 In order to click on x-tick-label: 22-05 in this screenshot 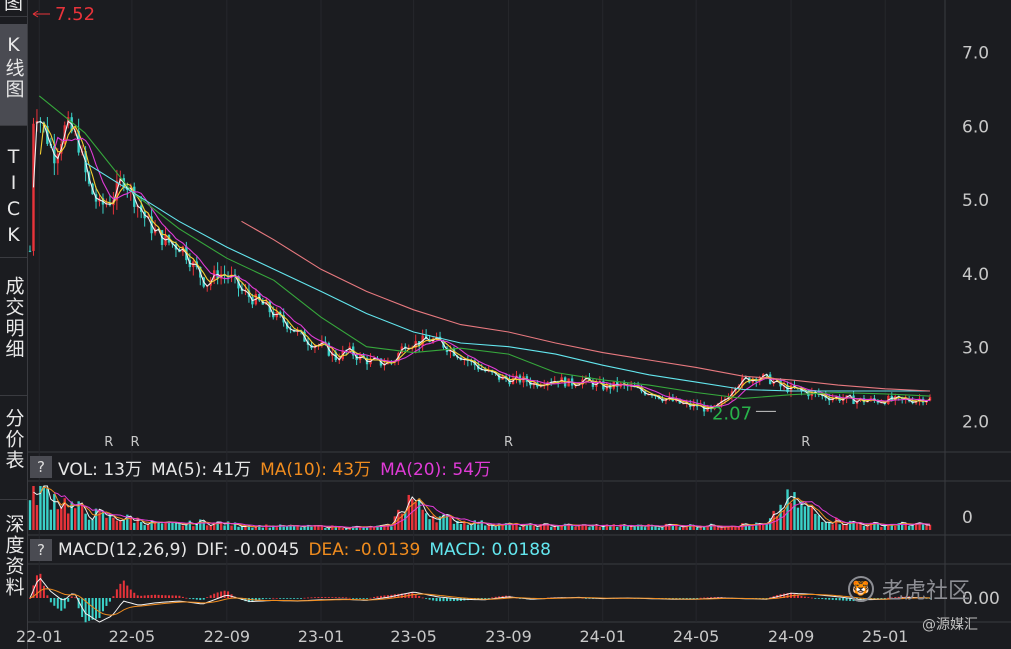, I will do `click(132, 636)`.